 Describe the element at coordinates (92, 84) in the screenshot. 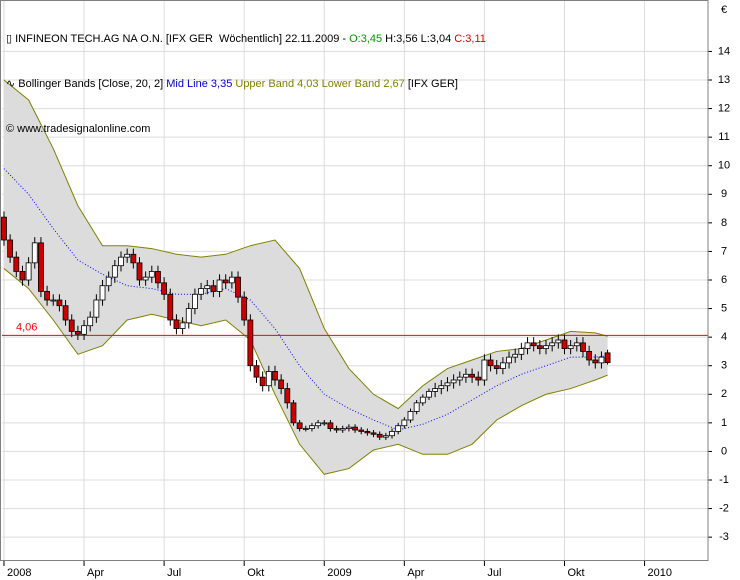

I see `indicator: Bollinger Bands [Close, 20, 2]` at that location.